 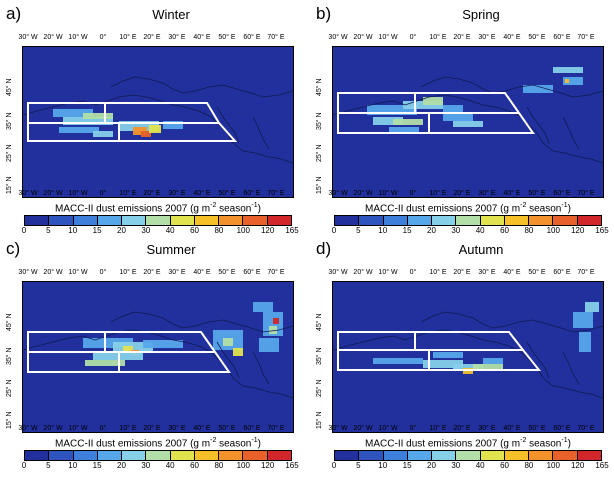 I want to click on colorbar-tick-label: 0, so click(x=334, y=465).